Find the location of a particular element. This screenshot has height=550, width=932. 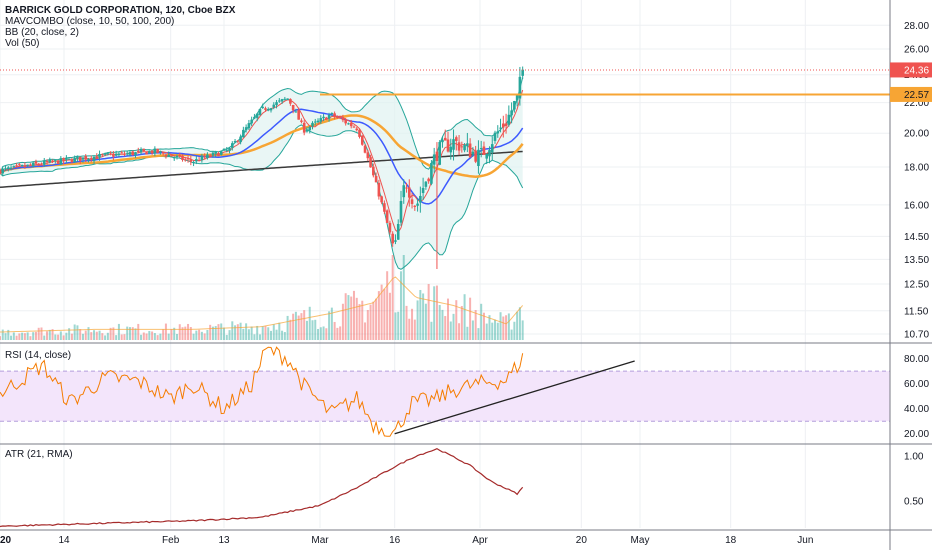

volume-bars is located at coordinates (262, 297).